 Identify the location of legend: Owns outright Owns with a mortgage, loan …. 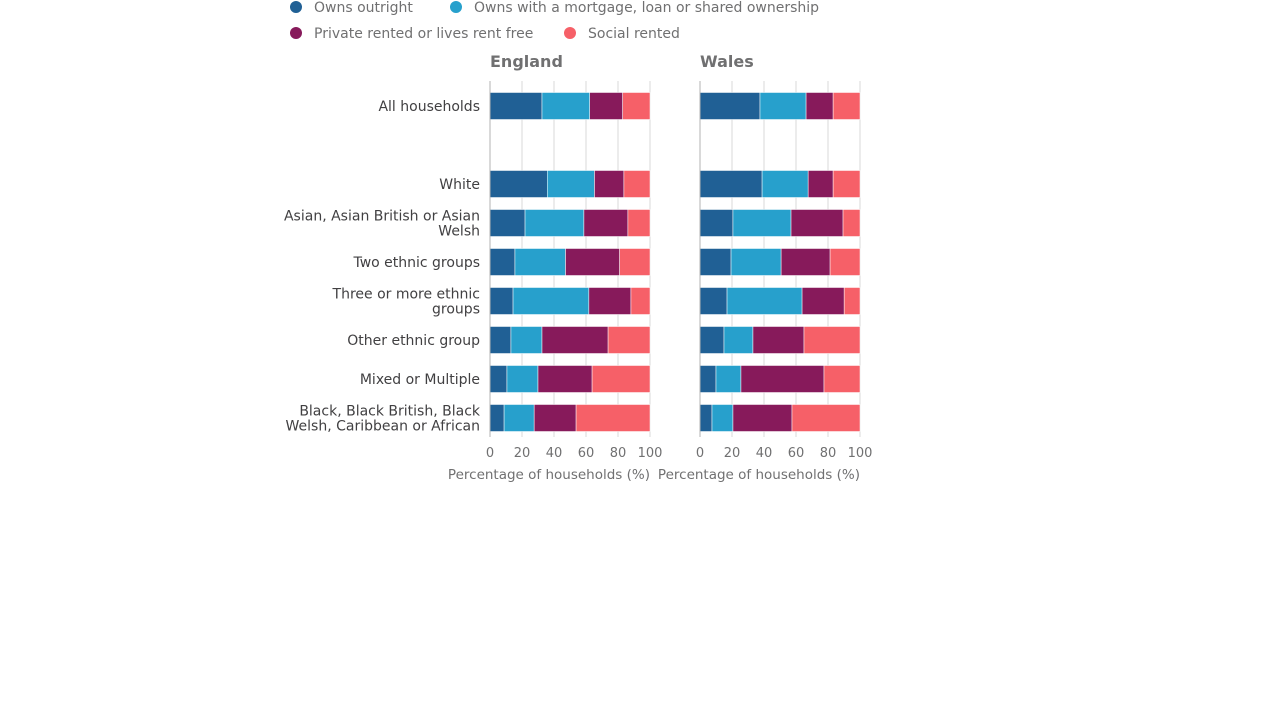
(554, 21).